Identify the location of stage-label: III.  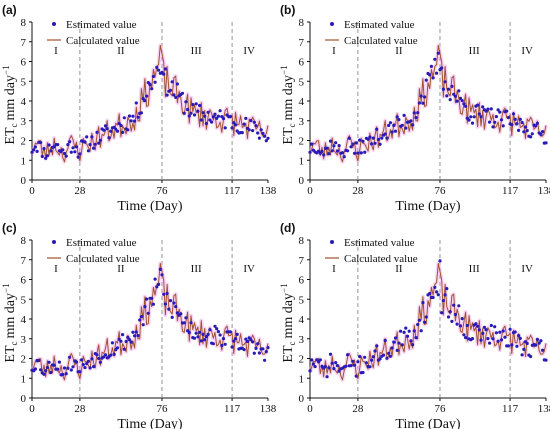
(474, 51).